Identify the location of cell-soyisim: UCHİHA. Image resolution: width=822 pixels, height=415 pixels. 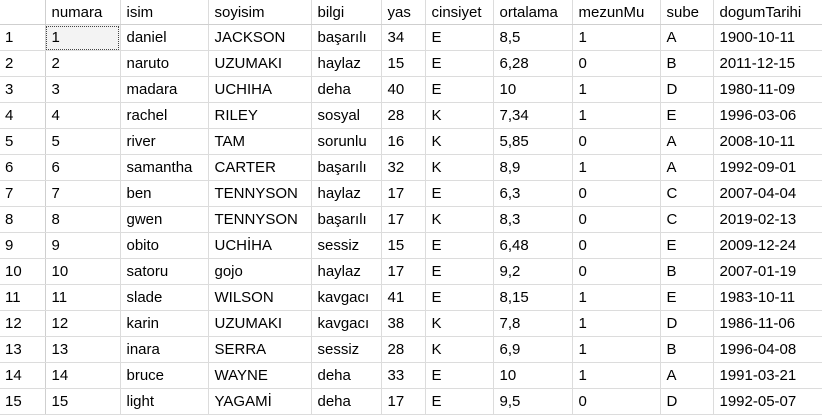
(260, 245).